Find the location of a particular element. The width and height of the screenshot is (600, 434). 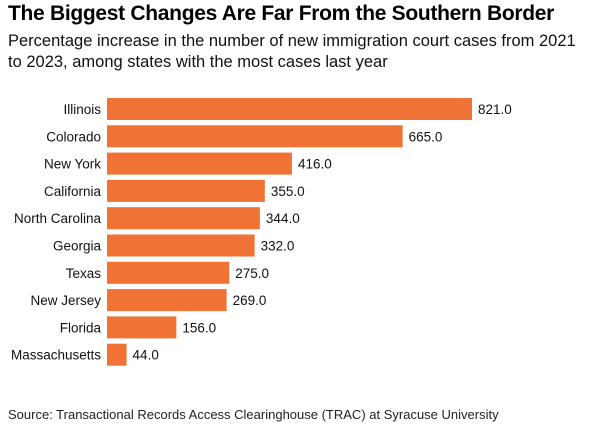

category-label: California is located at coordinates (73, 191).